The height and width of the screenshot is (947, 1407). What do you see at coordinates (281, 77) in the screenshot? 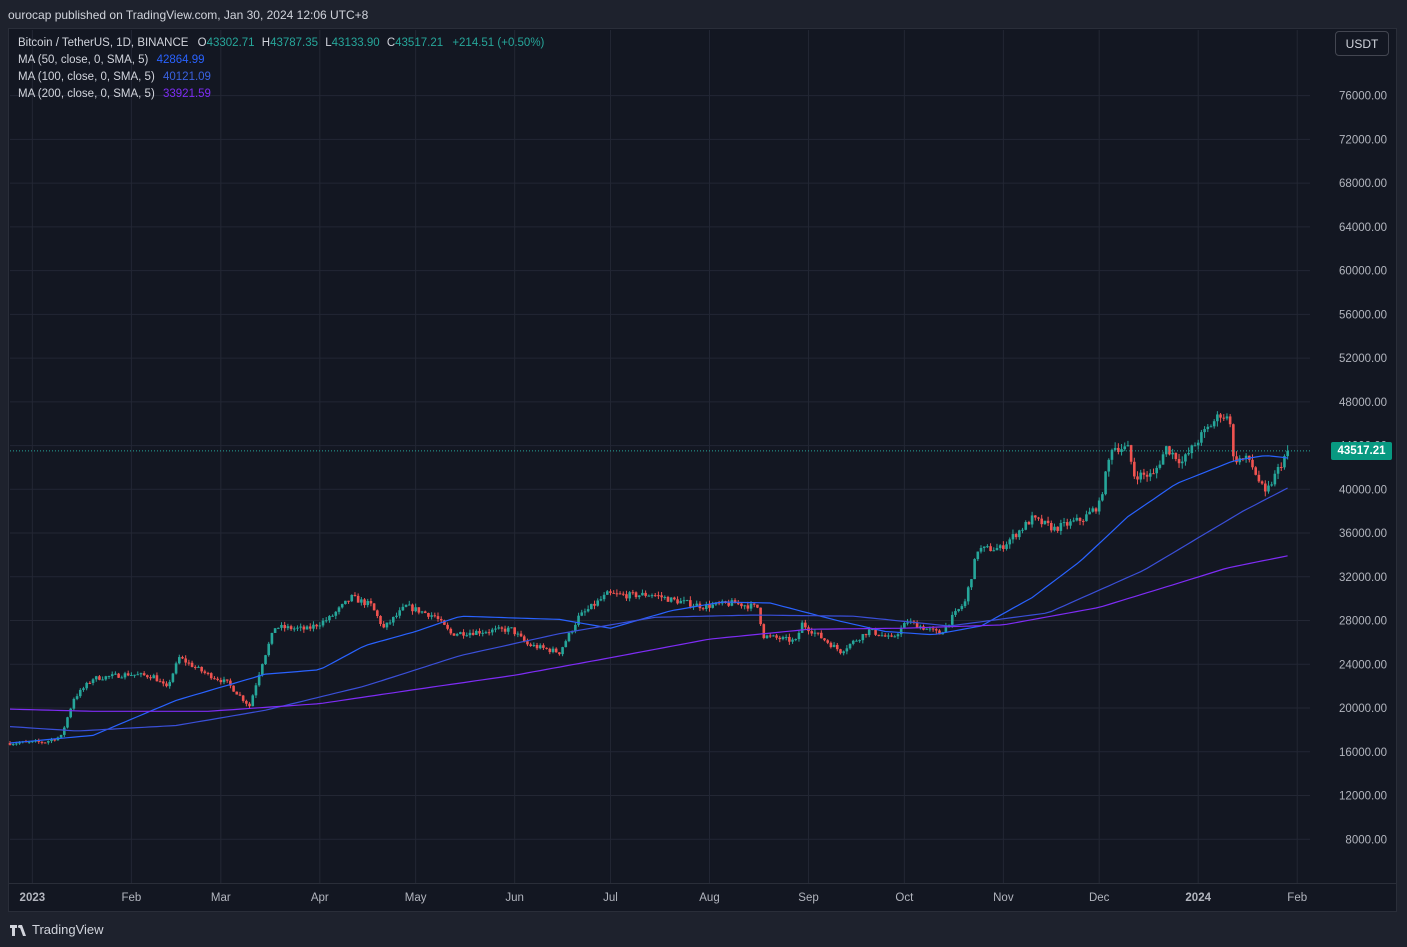
I see `ma100-row: MA (100, close, 0, SMA, 5) 40121.09` at bounding box center [281, 77].